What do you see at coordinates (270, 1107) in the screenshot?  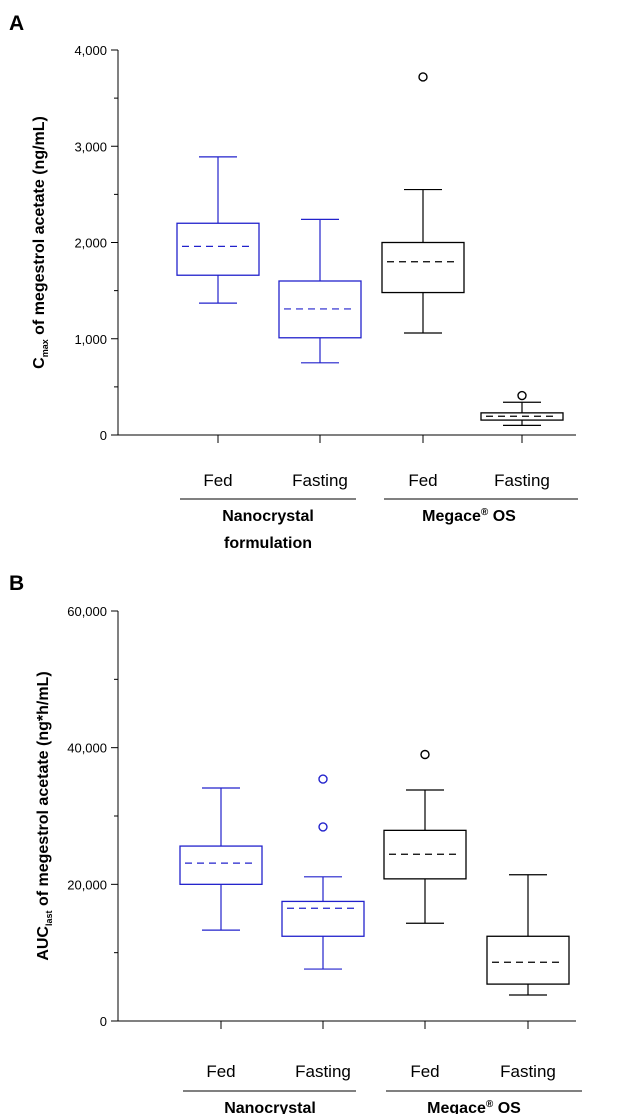 I see `group-label-b: Nanocrystal` at bounding box center [270, 1107].